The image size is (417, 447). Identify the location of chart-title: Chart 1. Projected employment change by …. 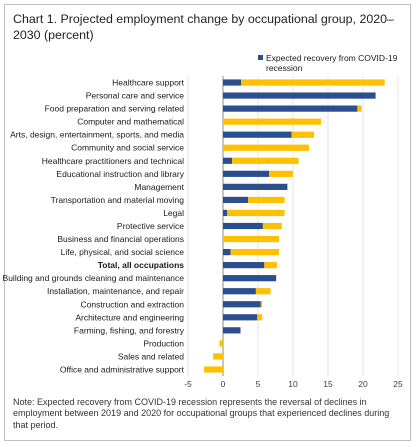
(203, 27).